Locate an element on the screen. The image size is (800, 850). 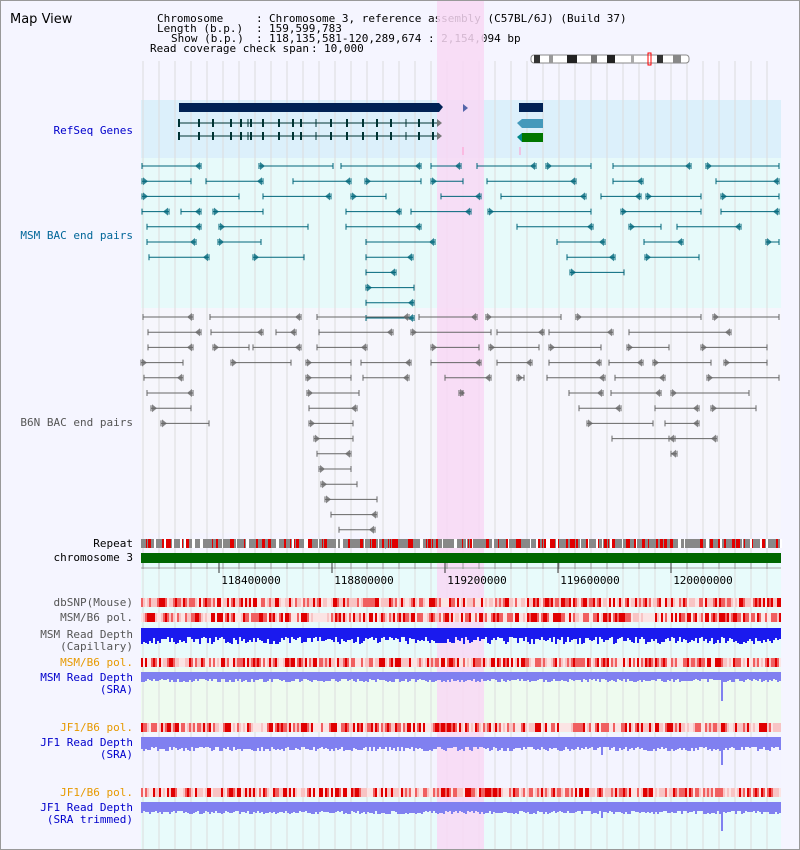
track-label-jf1-depth-sra: JF1 Read Depth is located at coordinates (86, 742).